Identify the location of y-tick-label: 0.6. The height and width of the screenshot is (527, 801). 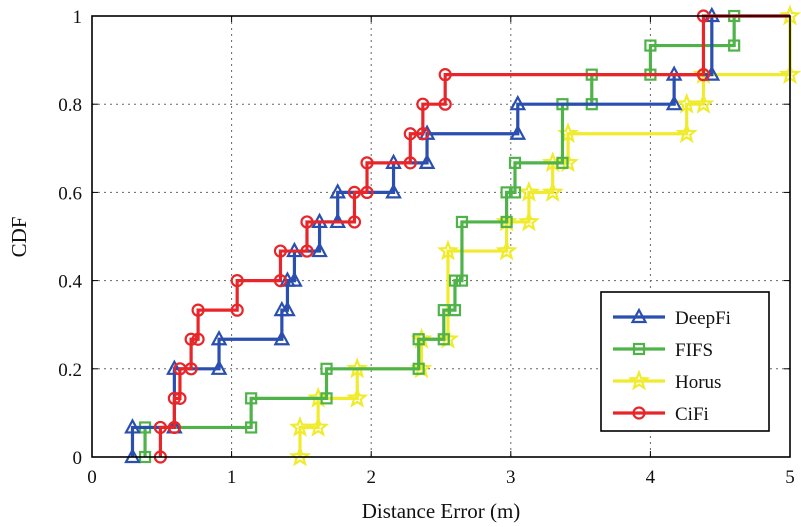
(70, 193).